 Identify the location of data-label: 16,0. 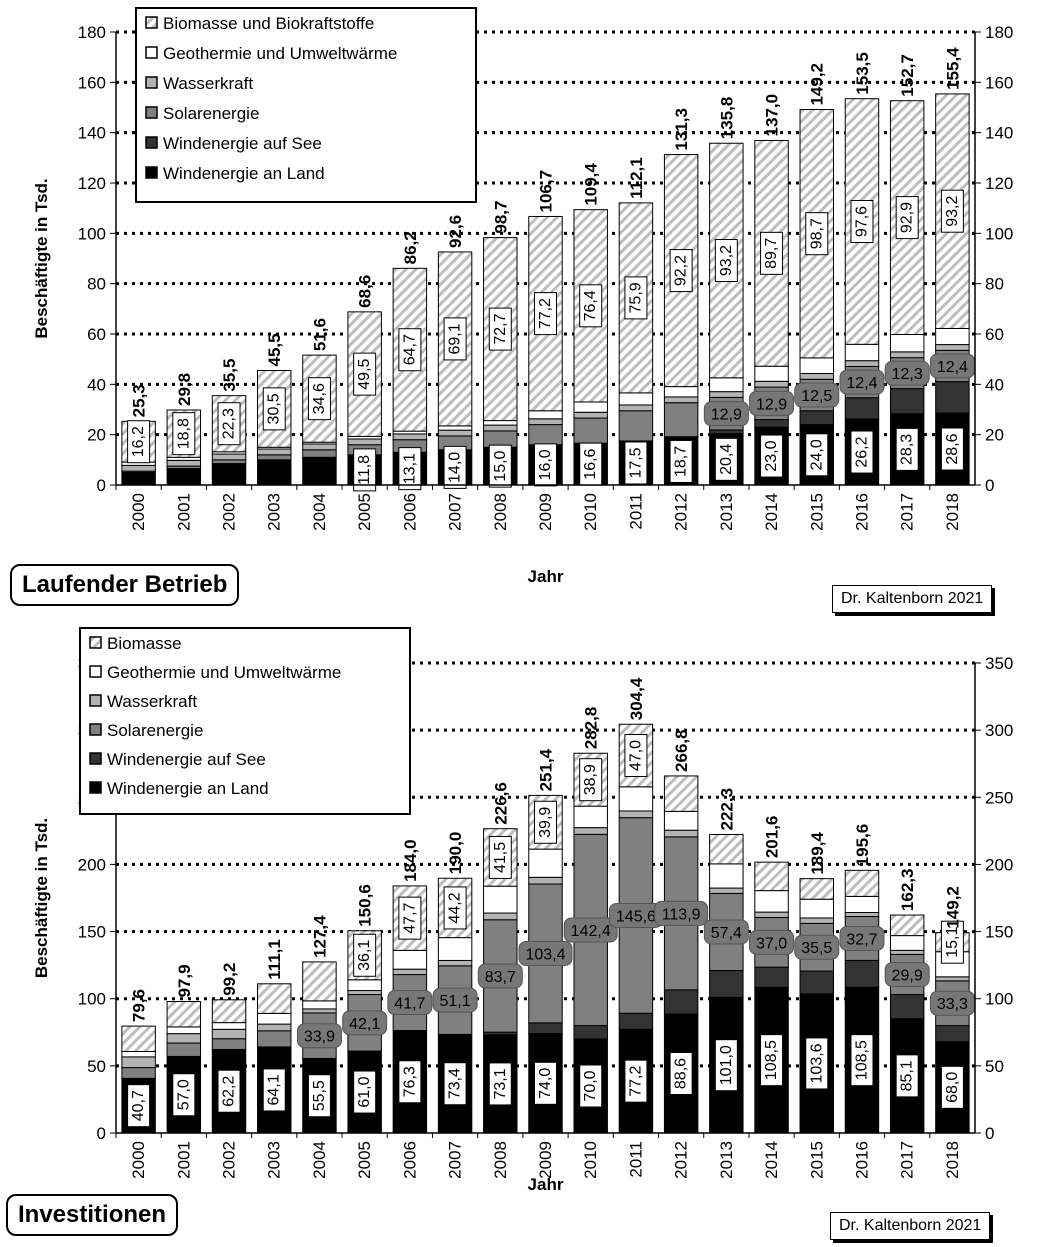
(545, 464).